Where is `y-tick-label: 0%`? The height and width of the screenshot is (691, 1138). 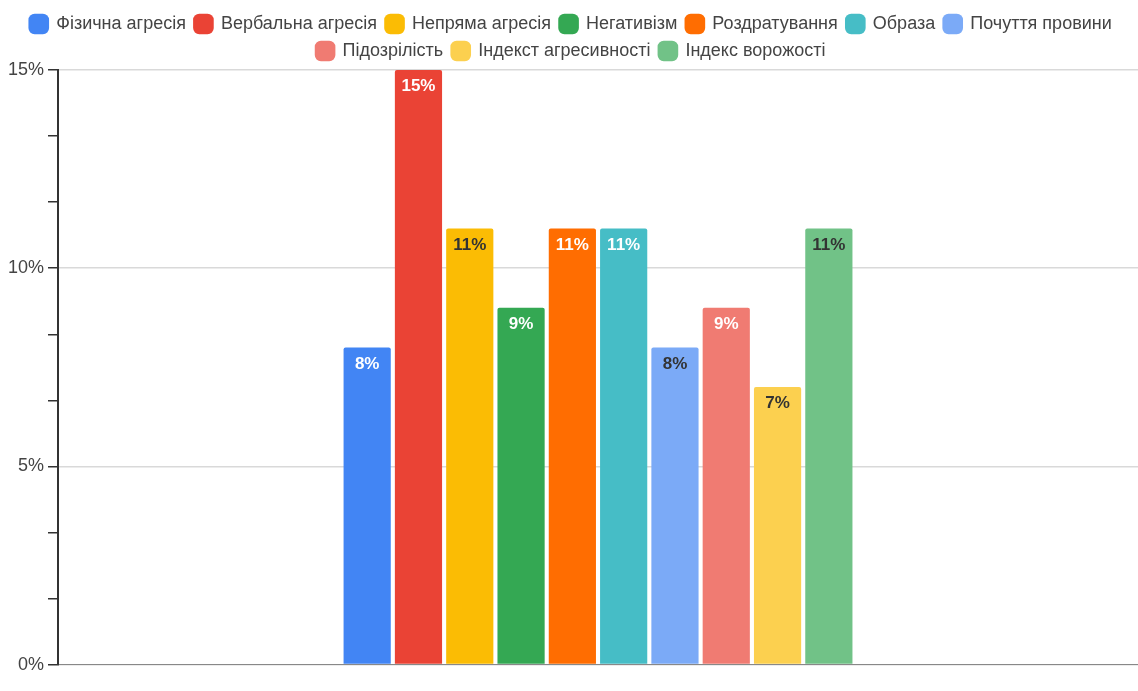
y-tick-label: 0% is located at coordinates (31, 663).